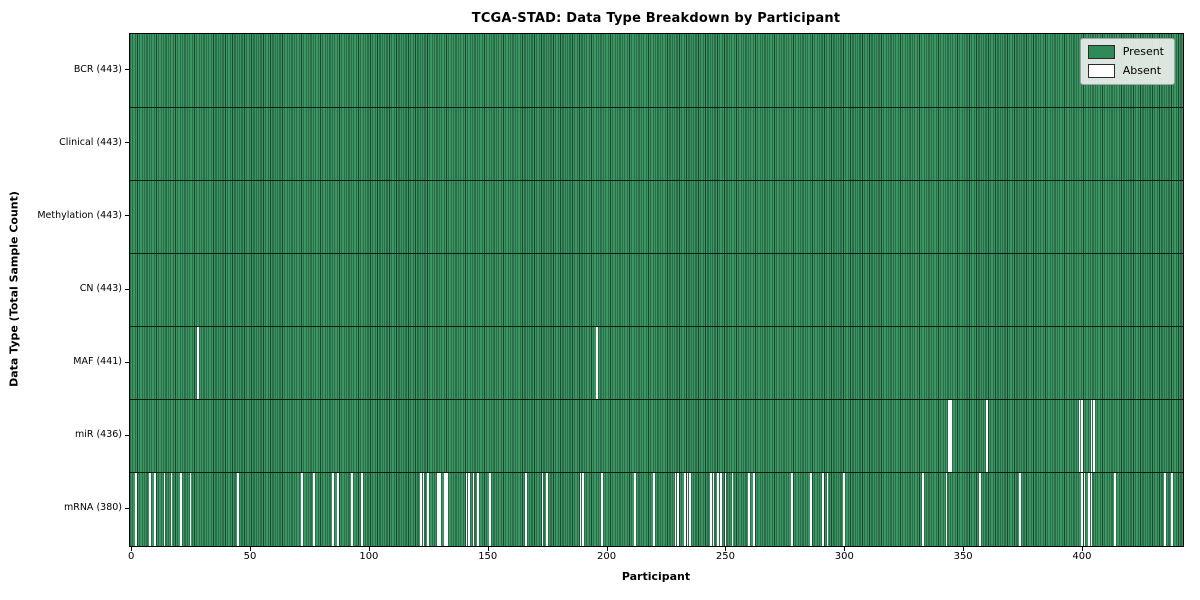 This screenshot has width=1200, height=600. What do you see at coordinates (656, 576) in the screenshot?
I see `x-axis-label: Participant` at bounding box center [656, 576].